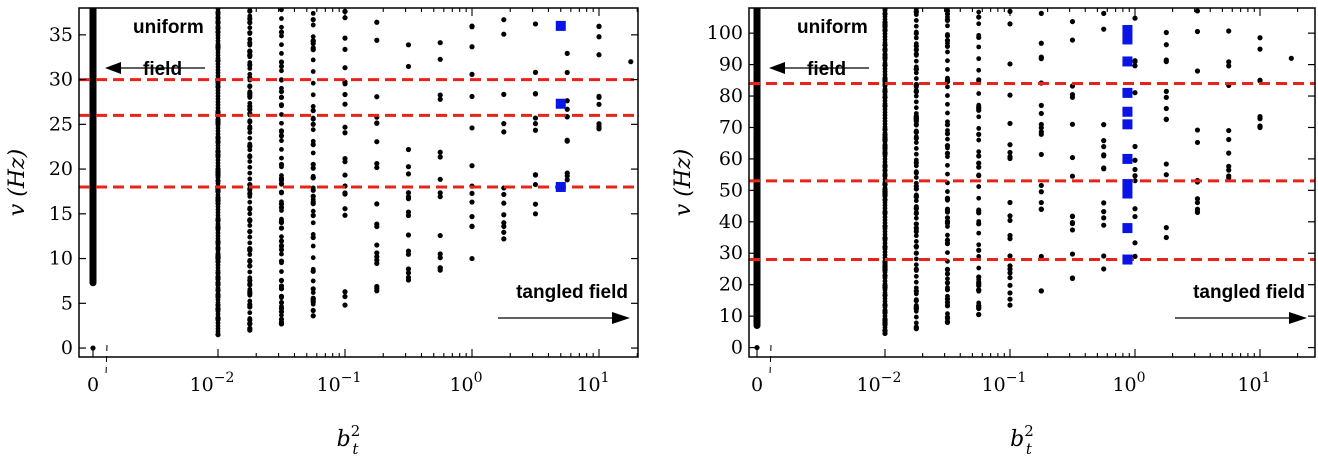  Describe the element at coordinates (731, 65) in the screenshot. I see `y-tick-label: 90` at that location.